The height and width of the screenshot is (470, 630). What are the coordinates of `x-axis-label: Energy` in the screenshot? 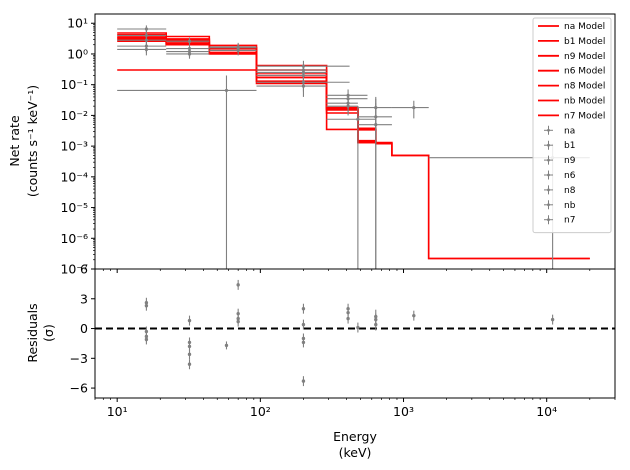 It's located at (355, 436).